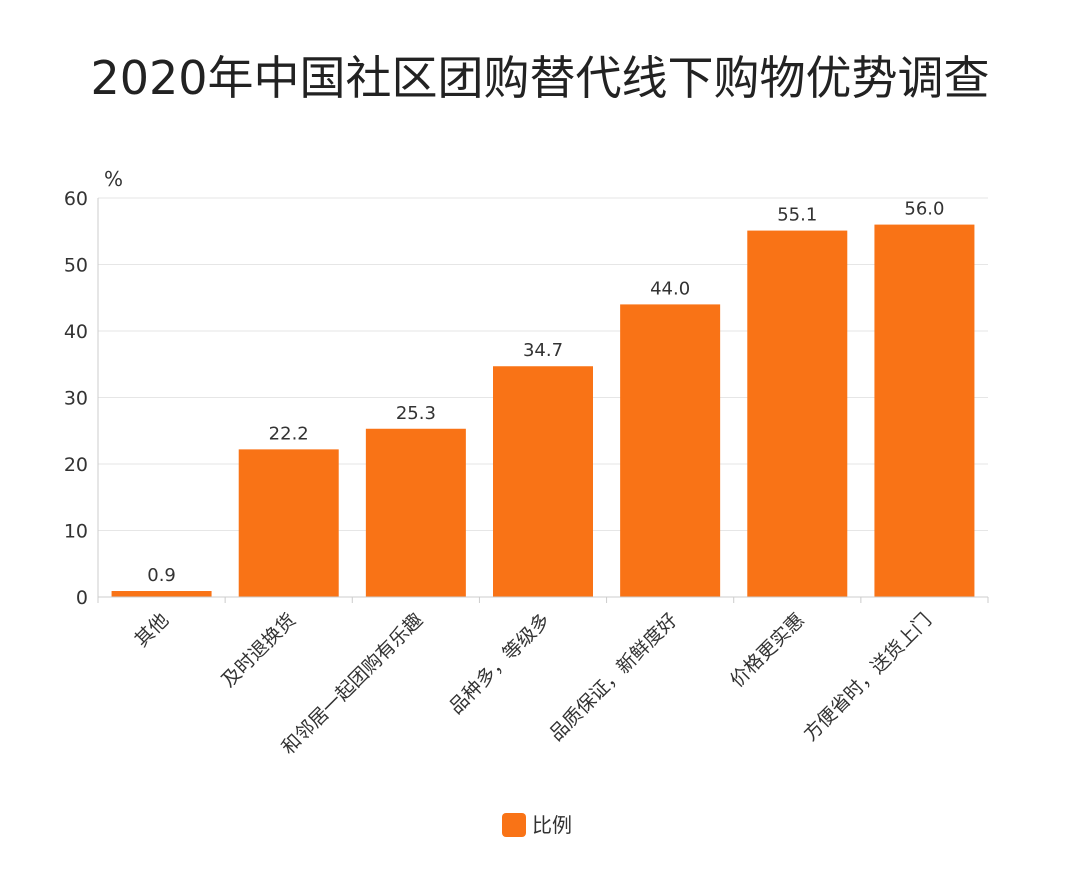 This screenshot has width=1080, height=870. I want to click on x-category-label: 及时退换货, so click(259, 650).